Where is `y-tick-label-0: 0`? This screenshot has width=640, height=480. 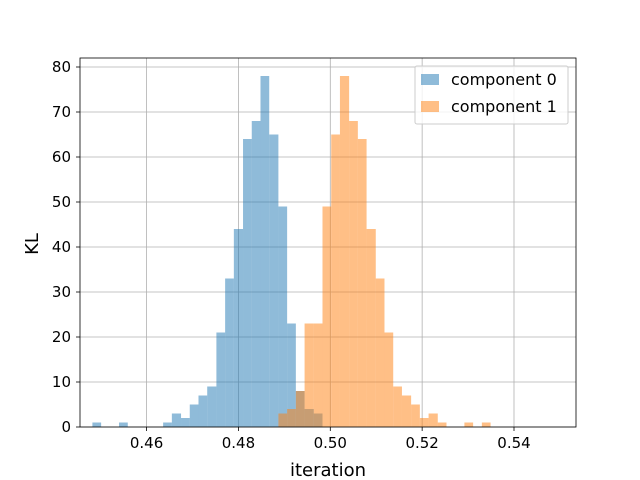
y-tick-label-0: 0 is located at coordinates (66, 427).